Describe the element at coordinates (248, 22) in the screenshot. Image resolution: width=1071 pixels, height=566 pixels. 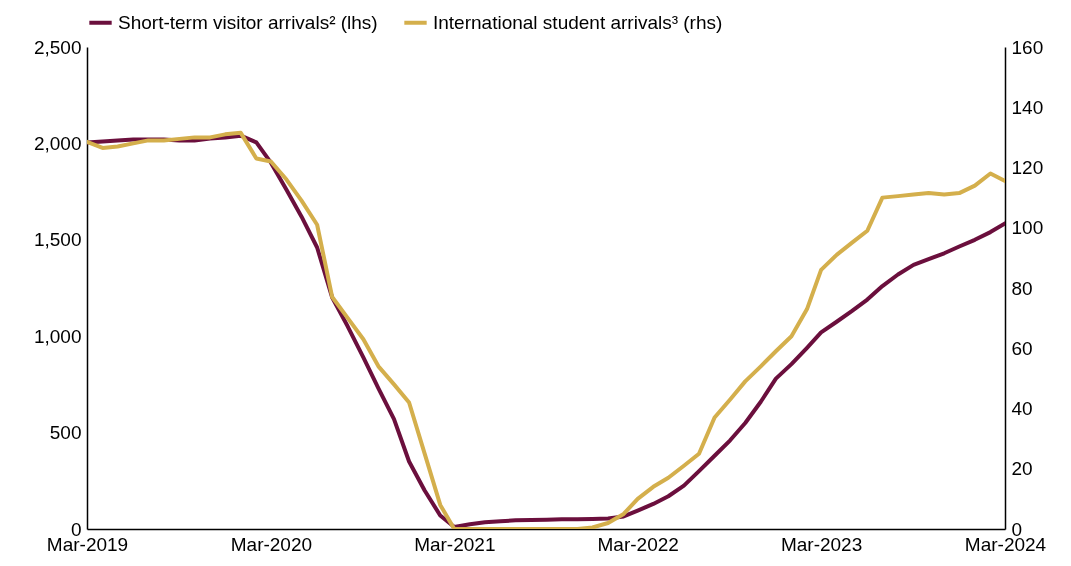
I see `legend-label: Short-term visitor arrivals² (lhs)` at that location.